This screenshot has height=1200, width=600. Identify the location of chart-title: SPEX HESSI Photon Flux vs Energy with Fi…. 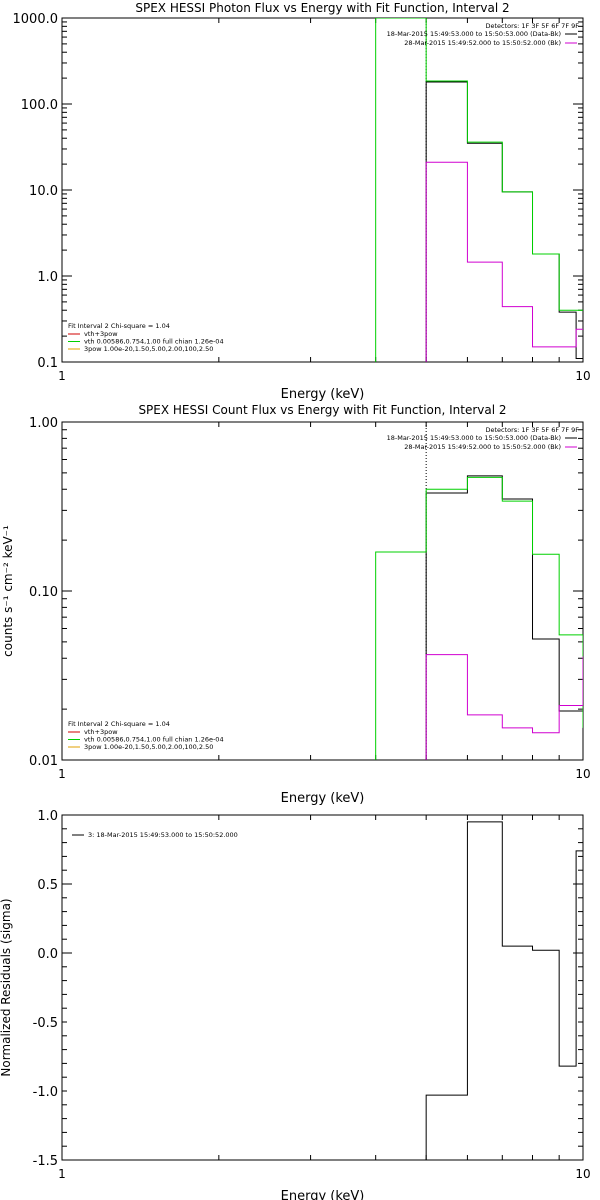
(322, 8).